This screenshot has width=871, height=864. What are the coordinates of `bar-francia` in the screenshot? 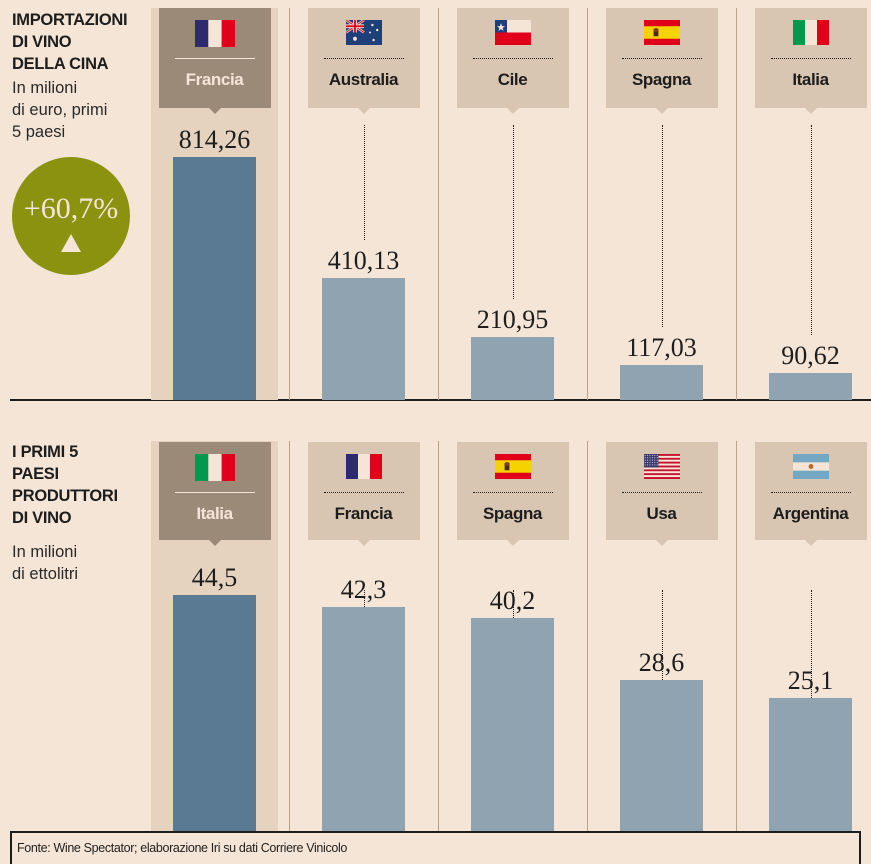 It's located at (363, 719).